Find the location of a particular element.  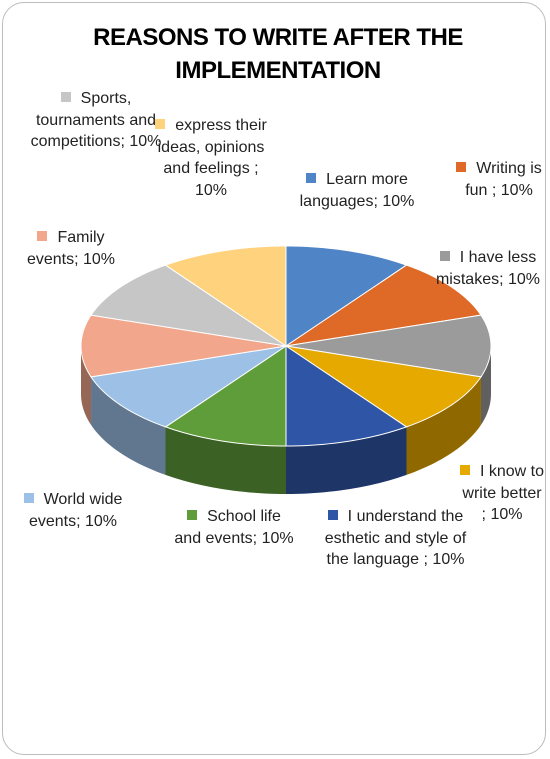

category-label: Writing is fun ; is located at coordinates (503, 179).